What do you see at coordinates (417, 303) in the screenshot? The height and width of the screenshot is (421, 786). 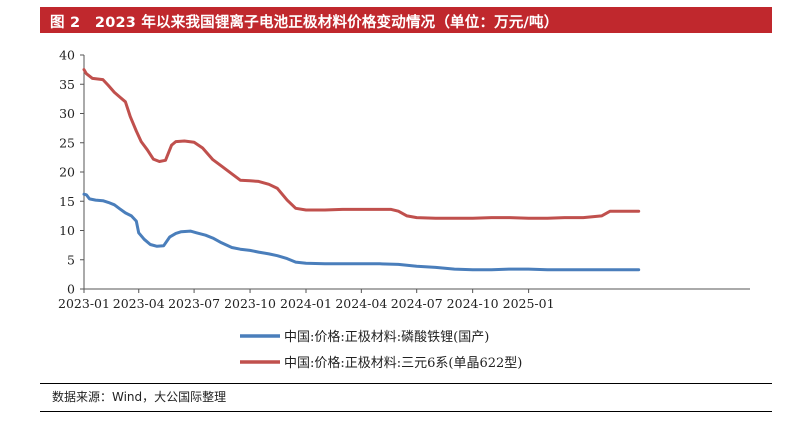 I see `x-tick-label: 2024-07` at bounding box center [417, 303].